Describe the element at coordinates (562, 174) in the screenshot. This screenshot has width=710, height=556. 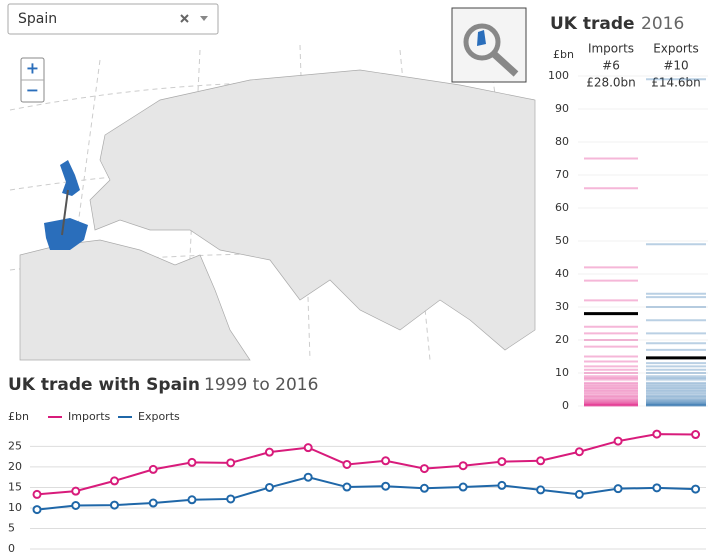
I see `y-tick-label: 70` at that location.